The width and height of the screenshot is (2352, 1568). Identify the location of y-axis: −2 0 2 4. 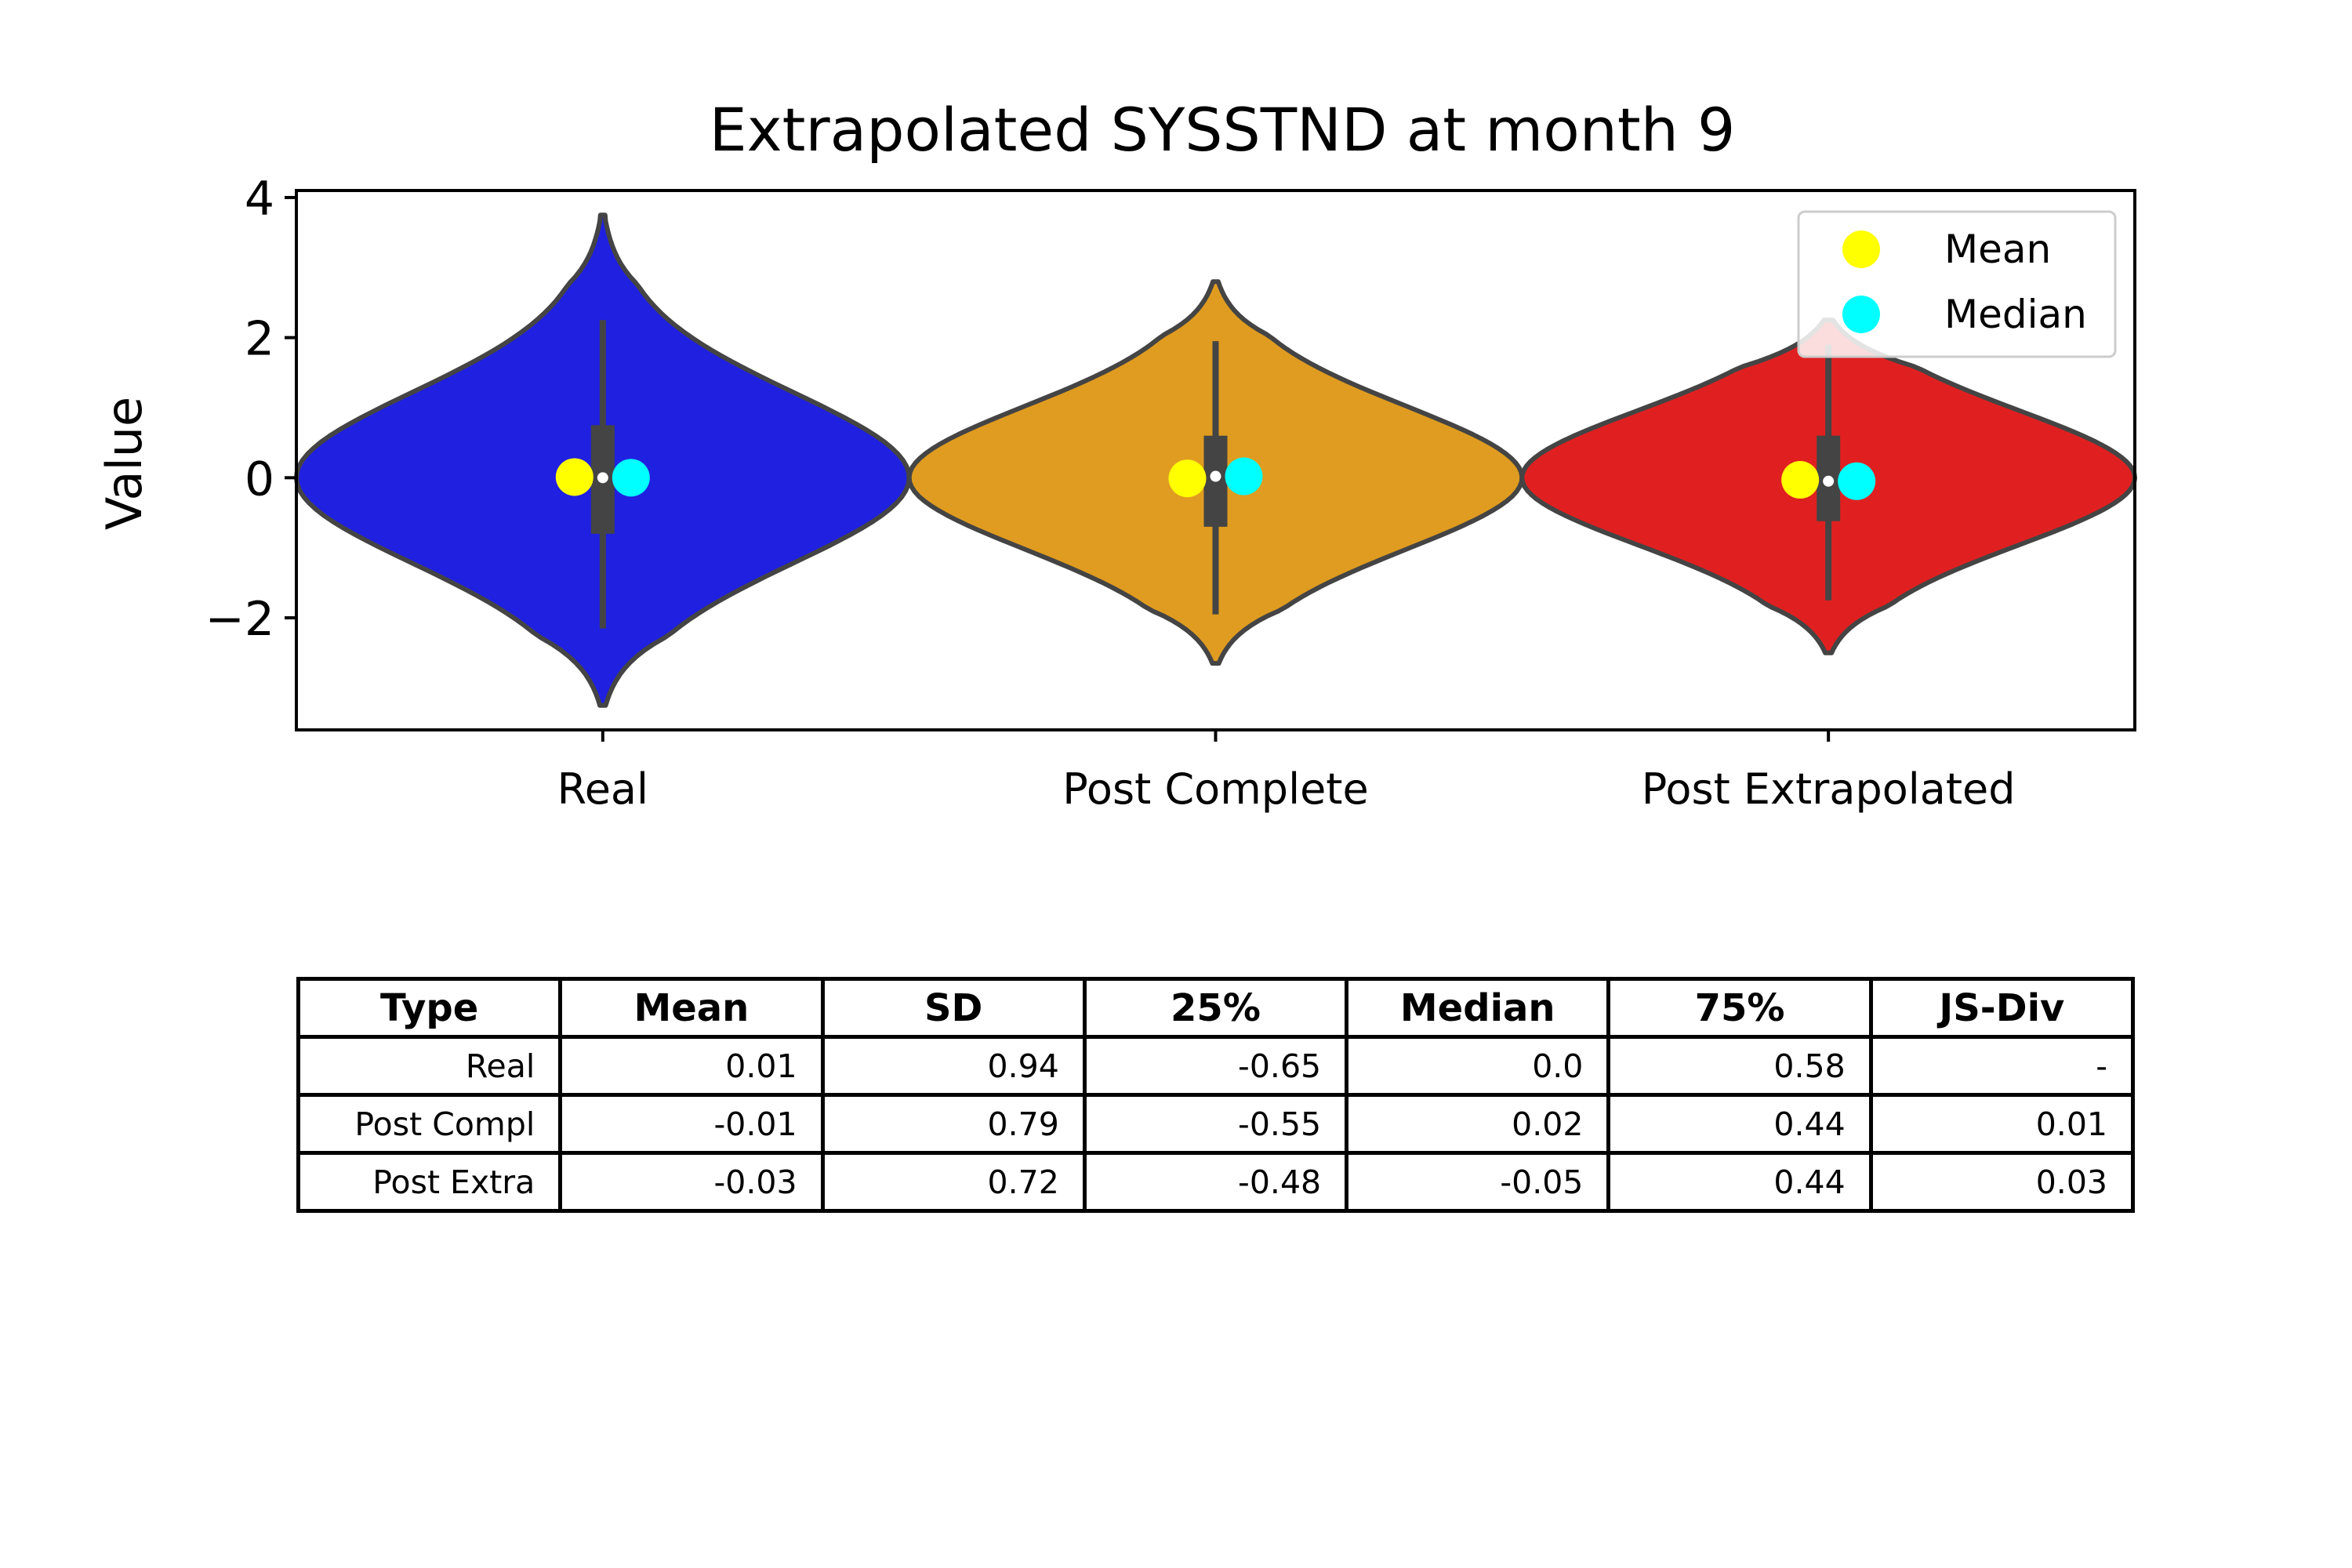
(250, 409).